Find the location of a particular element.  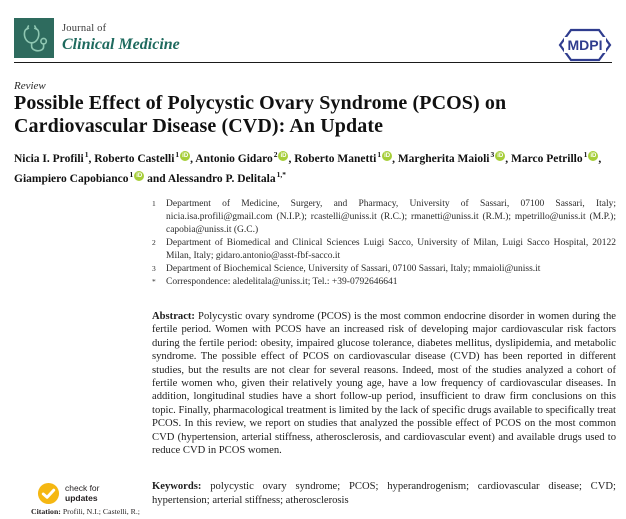

stethoscope-icon is located at coordinates (35, 38).